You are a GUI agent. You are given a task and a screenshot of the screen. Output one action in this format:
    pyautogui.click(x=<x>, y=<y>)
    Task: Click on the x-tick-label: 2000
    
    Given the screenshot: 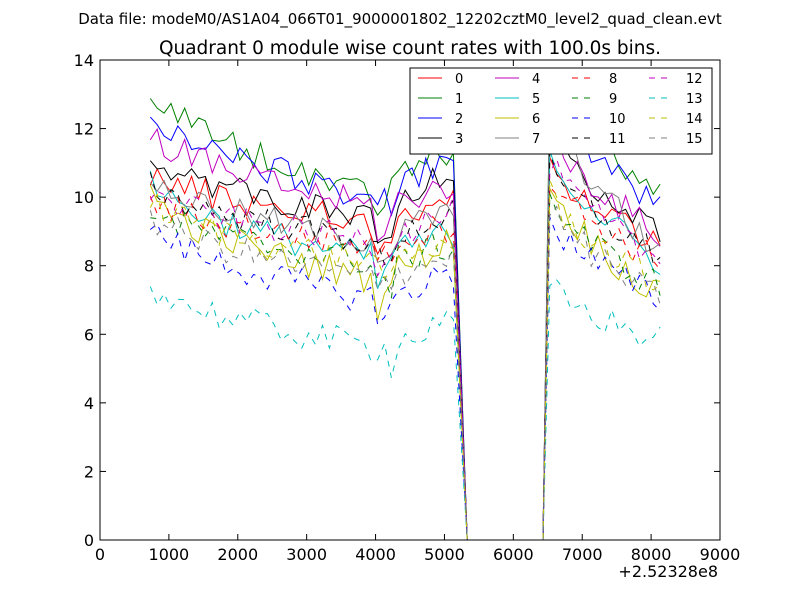 What is the action you would take?
    pyautogui.click(x=237, y=554)
    